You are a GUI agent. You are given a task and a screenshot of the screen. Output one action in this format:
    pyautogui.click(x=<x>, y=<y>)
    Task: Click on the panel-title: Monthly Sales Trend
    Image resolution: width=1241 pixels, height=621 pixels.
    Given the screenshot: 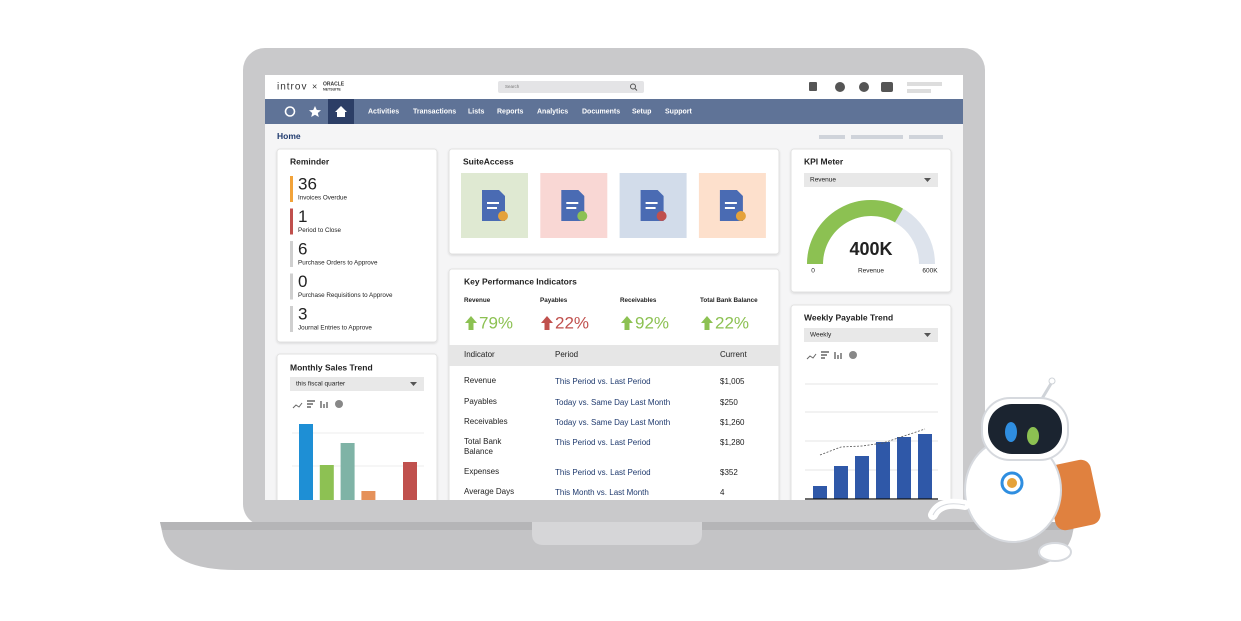 What is the action you would take?
    pyautogui.click(x=331, y=367)
    